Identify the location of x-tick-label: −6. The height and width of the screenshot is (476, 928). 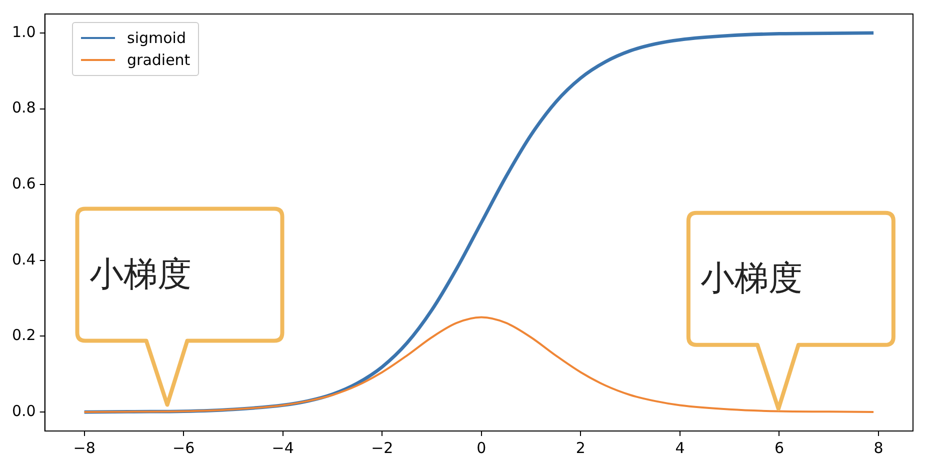
(183, 447).